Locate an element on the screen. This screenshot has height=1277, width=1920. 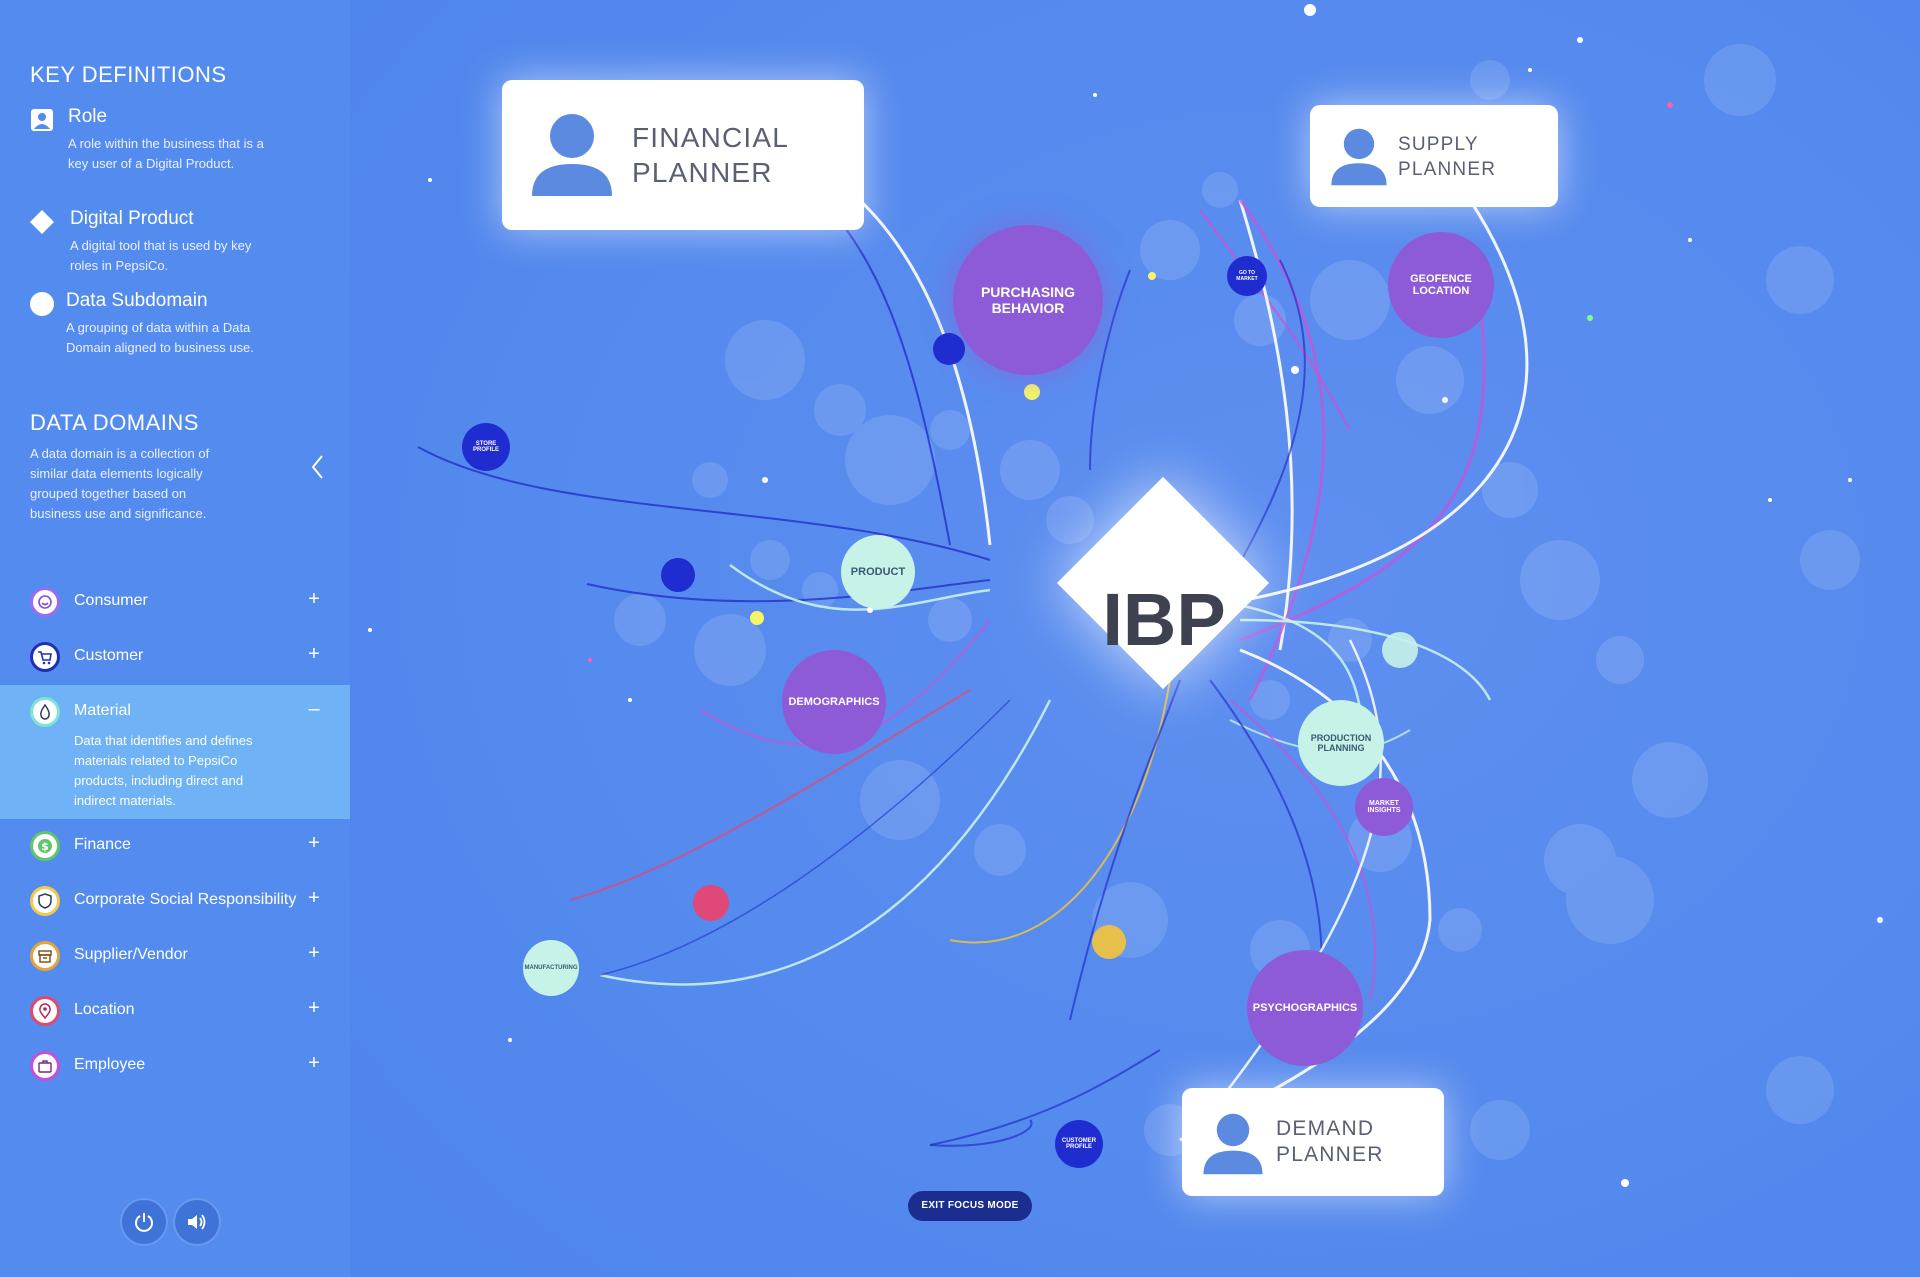
dollar-icon: $ is located at coordinates (45, 846).